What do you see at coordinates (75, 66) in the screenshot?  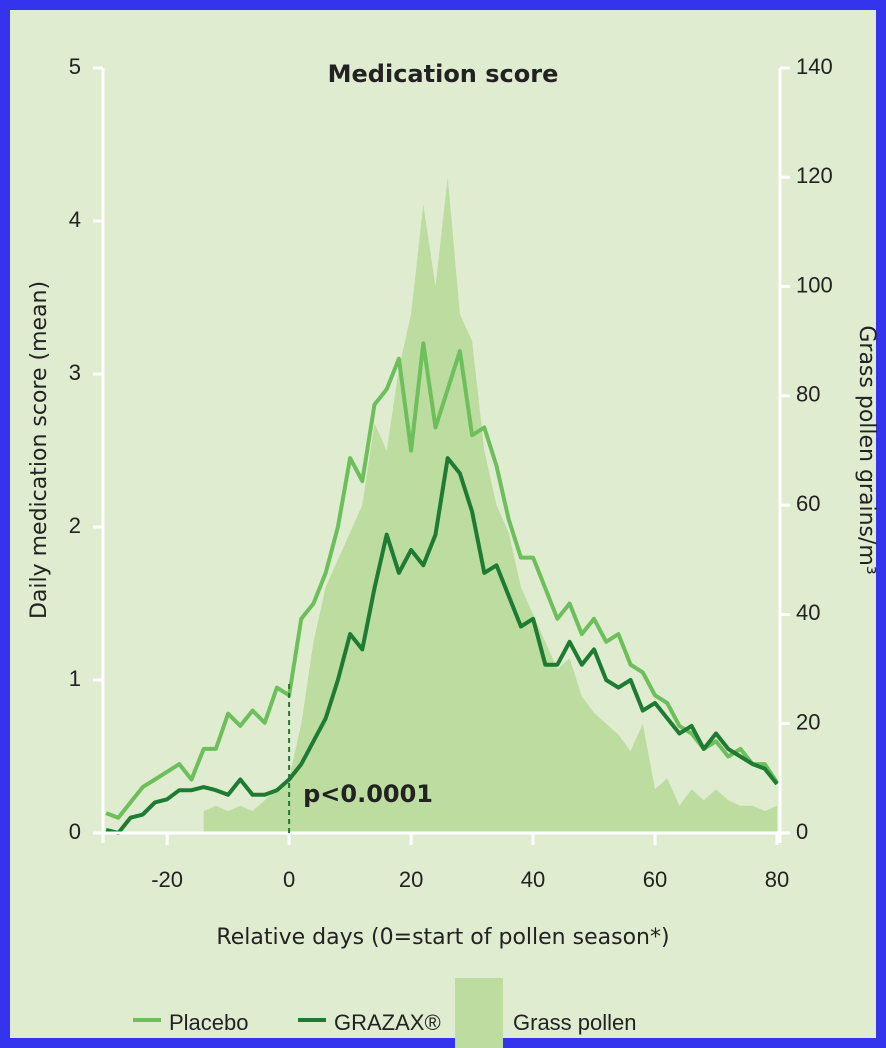 I see `y-tick-label: 5` at bounding box center [75, 66].